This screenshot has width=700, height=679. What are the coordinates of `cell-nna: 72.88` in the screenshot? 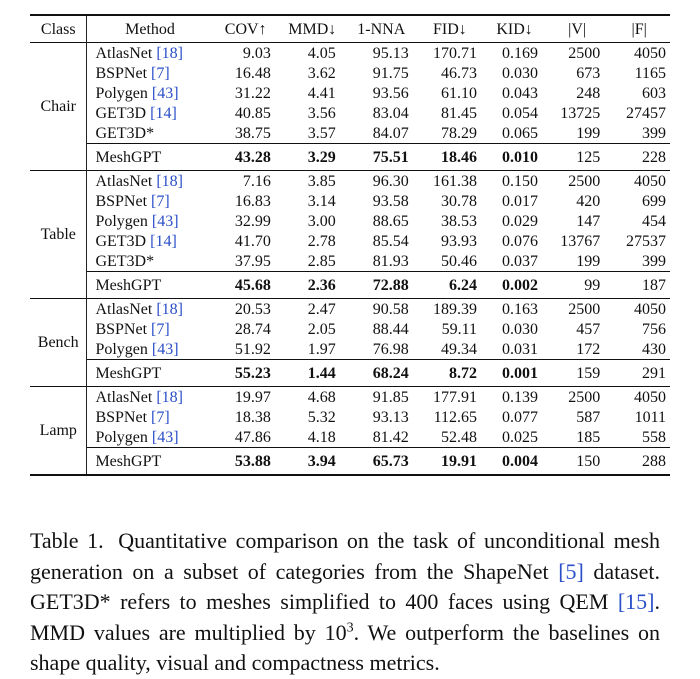 It's located at (381, 285).